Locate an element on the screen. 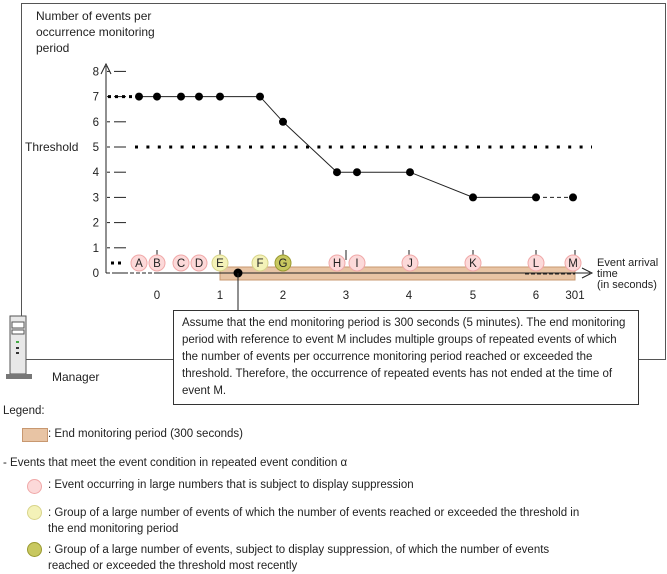 Image resolution: width=667 pixels, height=574 pixels. x-tick-label: 0 is located at coordinates (157, 296).